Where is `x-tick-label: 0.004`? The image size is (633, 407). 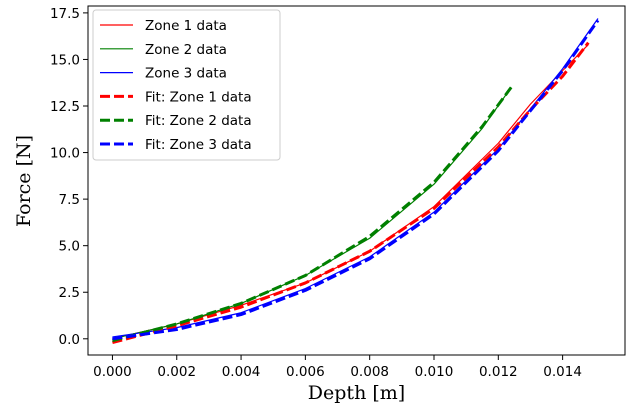 x-tick-label: 0.004 is located at coordinates (241, 372).